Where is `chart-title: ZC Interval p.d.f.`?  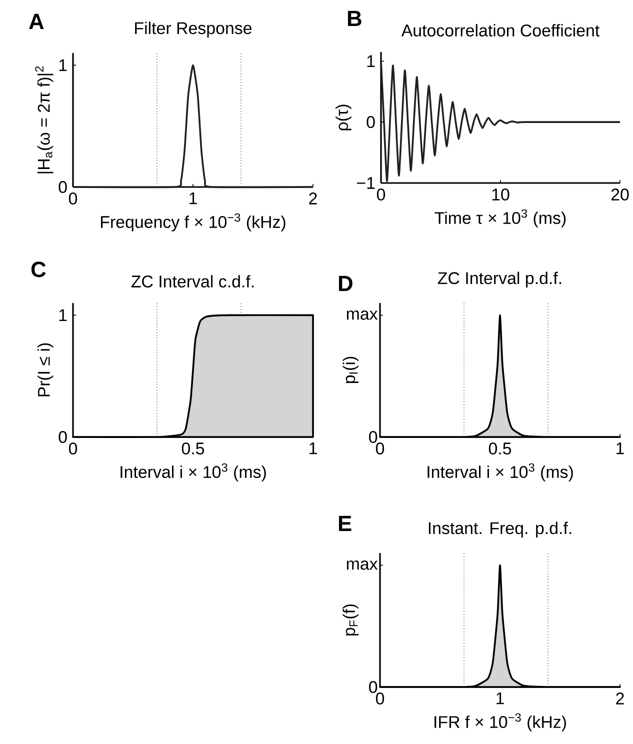 chart-title: ZC Interval p.d.f. is located at coordinates (500, 280).